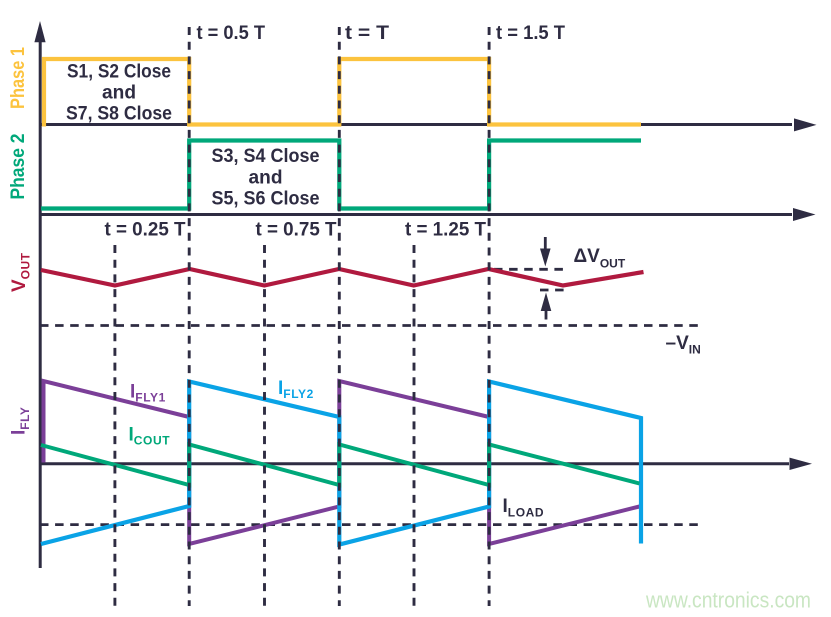  What do you see at coordinates (231, 33) in the screenshot?
I see `svg-text: t = 0.5 T` at bounding box center [231, 33].